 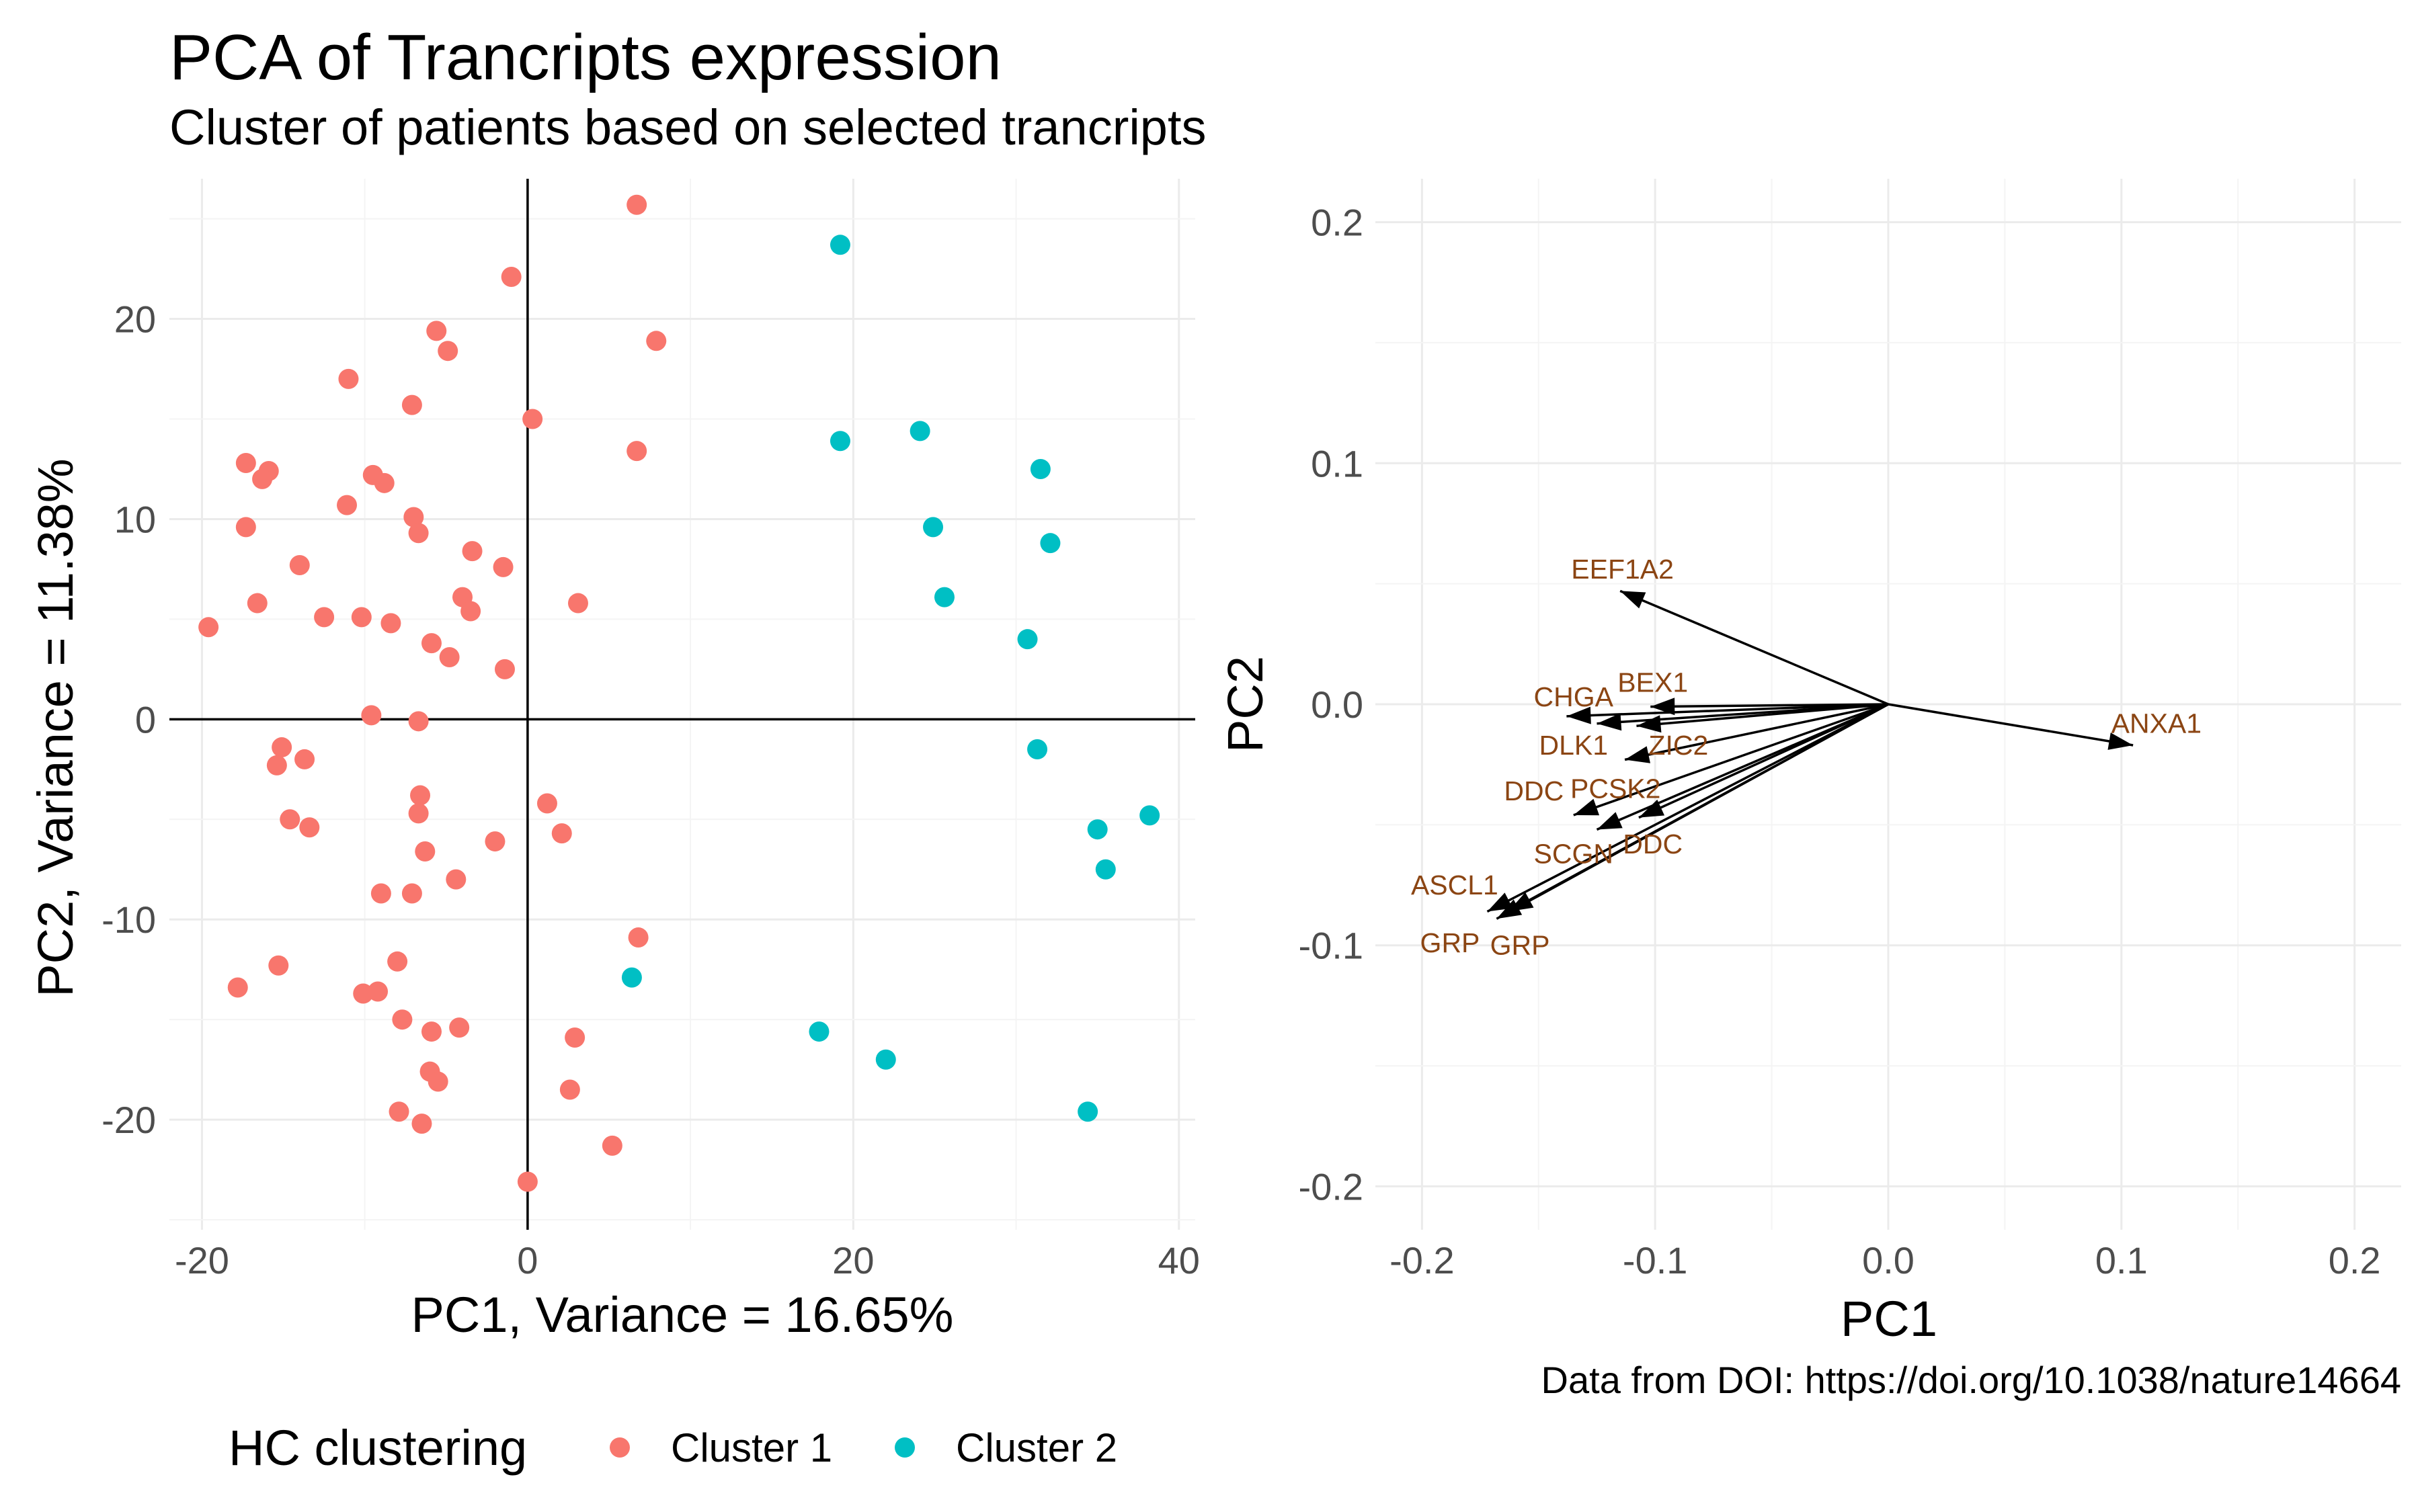 I want to click on biplot-variable-label: ANXA1, so click(x=2156, y=724).